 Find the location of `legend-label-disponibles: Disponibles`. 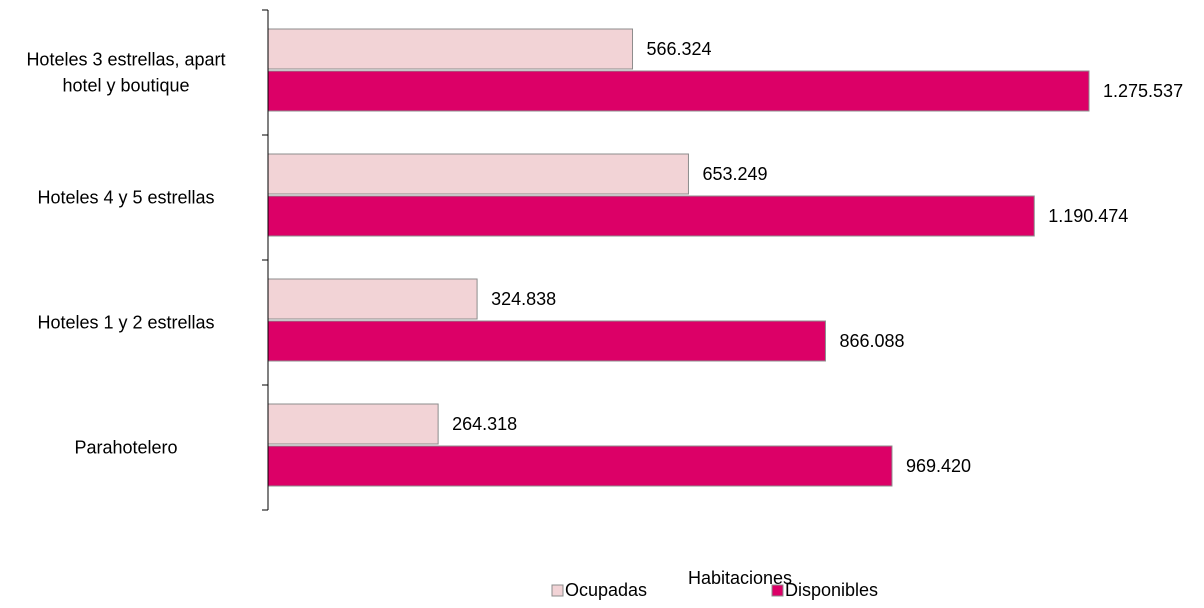

legend-label-disponibles: Disponibles is located at coordinates (831, 590).